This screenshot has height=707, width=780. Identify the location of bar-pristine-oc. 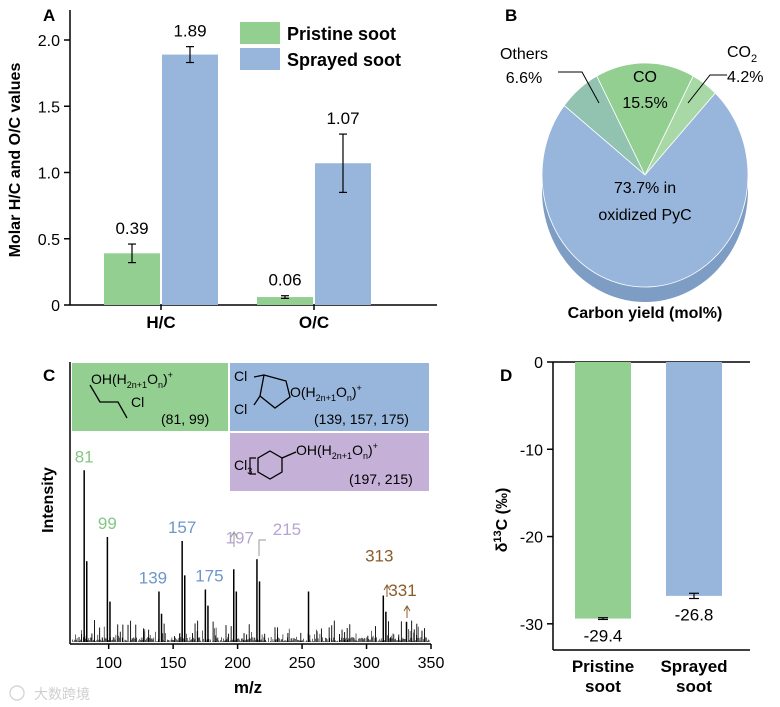
(285, 301).